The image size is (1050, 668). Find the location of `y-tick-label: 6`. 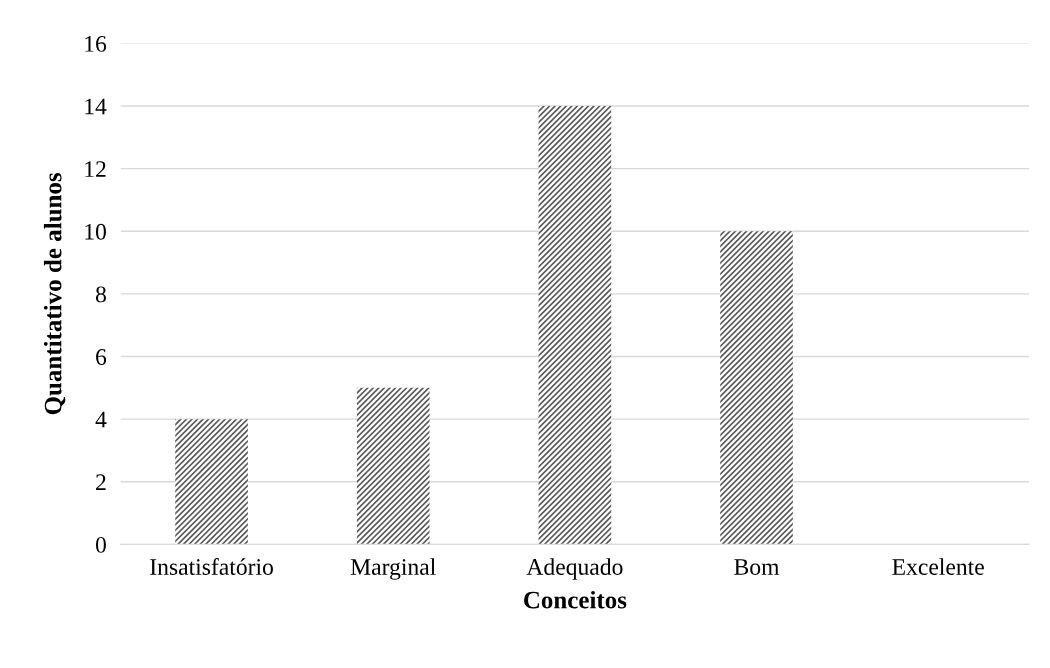

y-tick-label: 6 is located at coordinates (101, 357).